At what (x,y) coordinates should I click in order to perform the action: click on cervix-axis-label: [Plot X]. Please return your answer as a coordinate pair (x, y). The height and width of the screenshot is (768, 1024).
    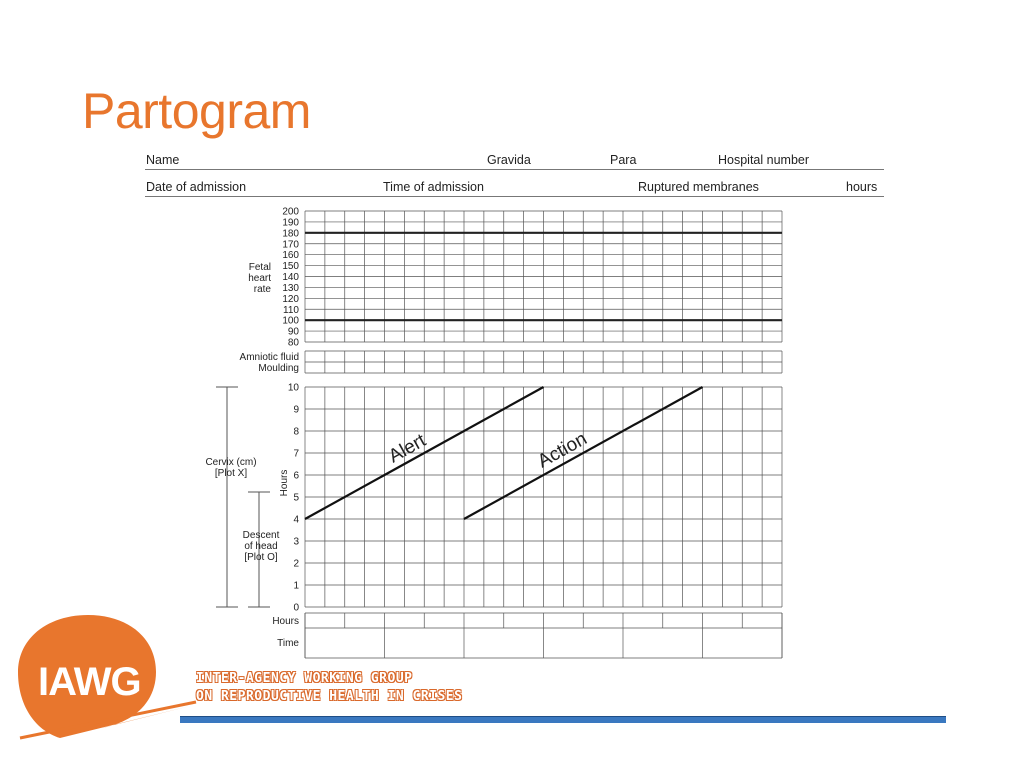
    Looking at the image, I should click on (231, 473).